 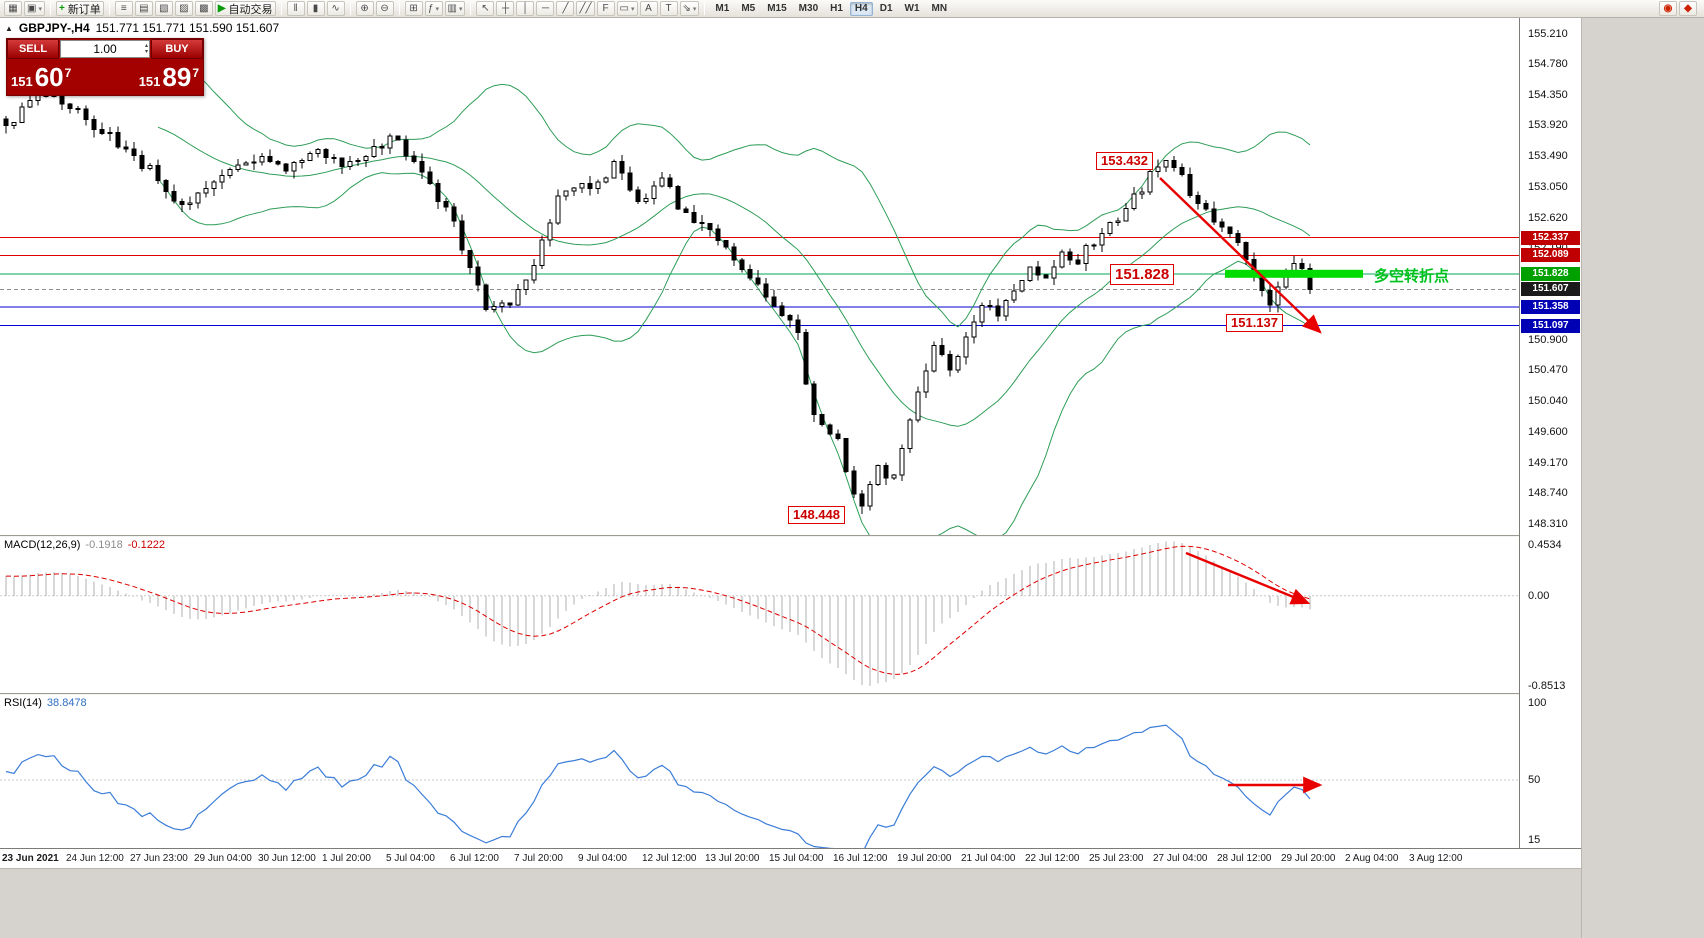 I want to click on crosshair-button: ┼, so click(x=505, y=8).